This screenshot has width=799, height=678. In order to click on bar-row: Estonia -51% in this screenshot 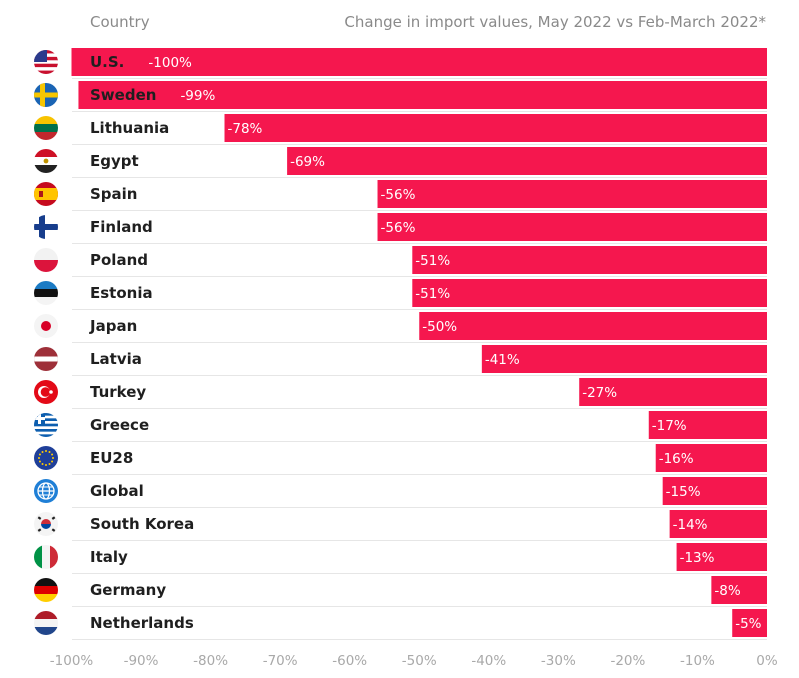, I will do `click(400, 294)`.